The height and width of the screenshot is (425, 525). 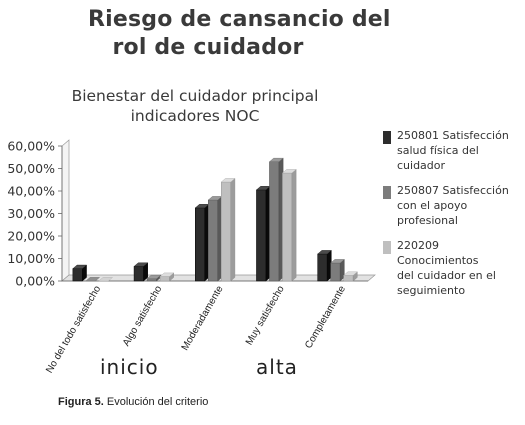 I want to click on phase-label-inicio: inicio, so click(x=129, y=367).